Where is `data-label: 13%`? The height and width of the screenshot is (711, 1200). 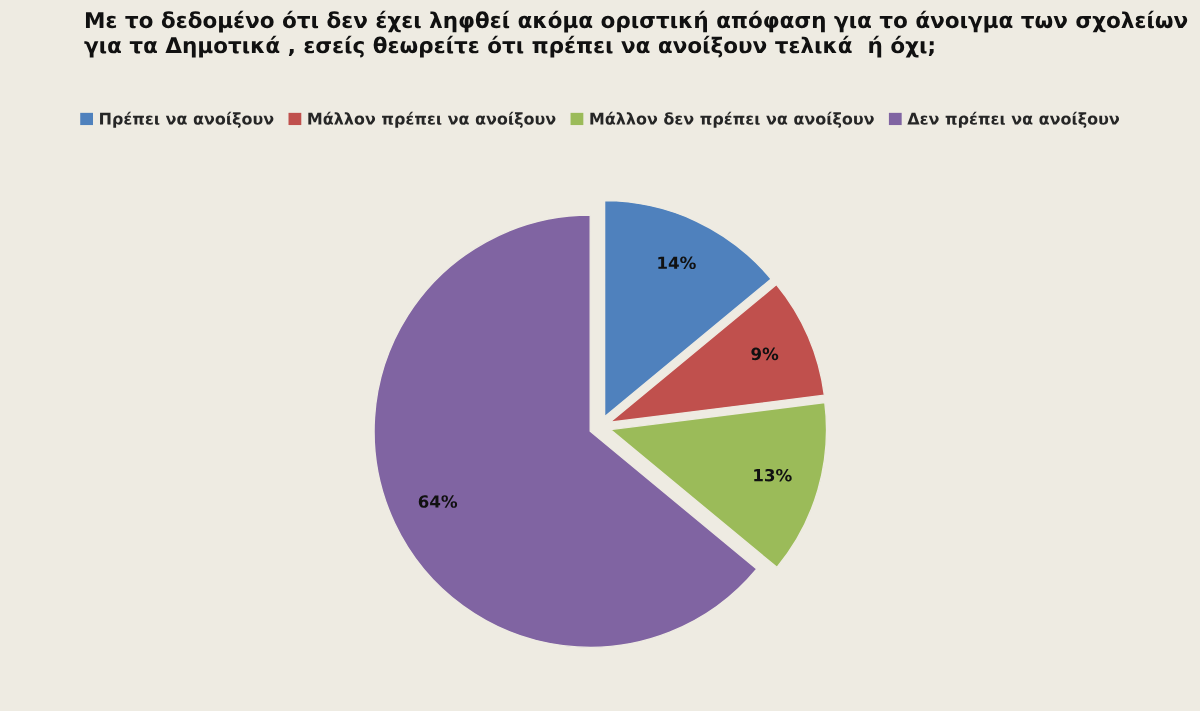
data-label: 13% is located at coordinates (773, 475).